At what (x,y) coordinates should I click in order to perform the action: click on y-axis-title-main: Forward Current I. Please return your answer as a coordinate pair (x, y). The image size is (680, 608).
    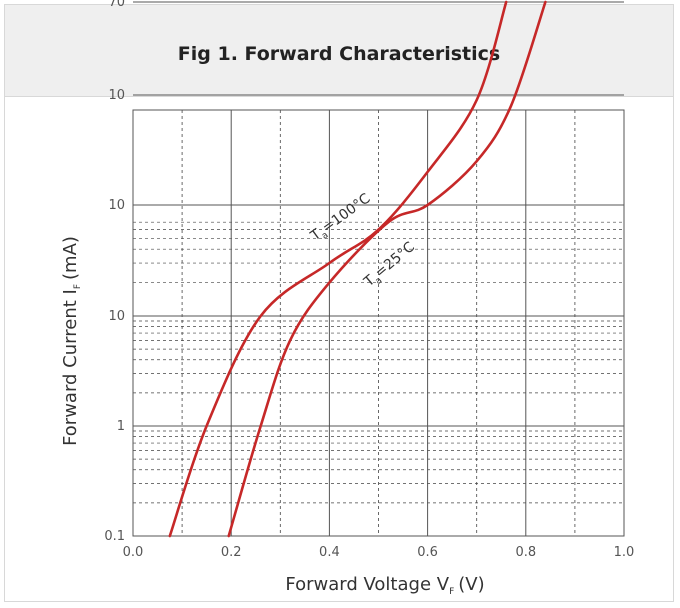
    Looking at the image, I should click on (70, 367).